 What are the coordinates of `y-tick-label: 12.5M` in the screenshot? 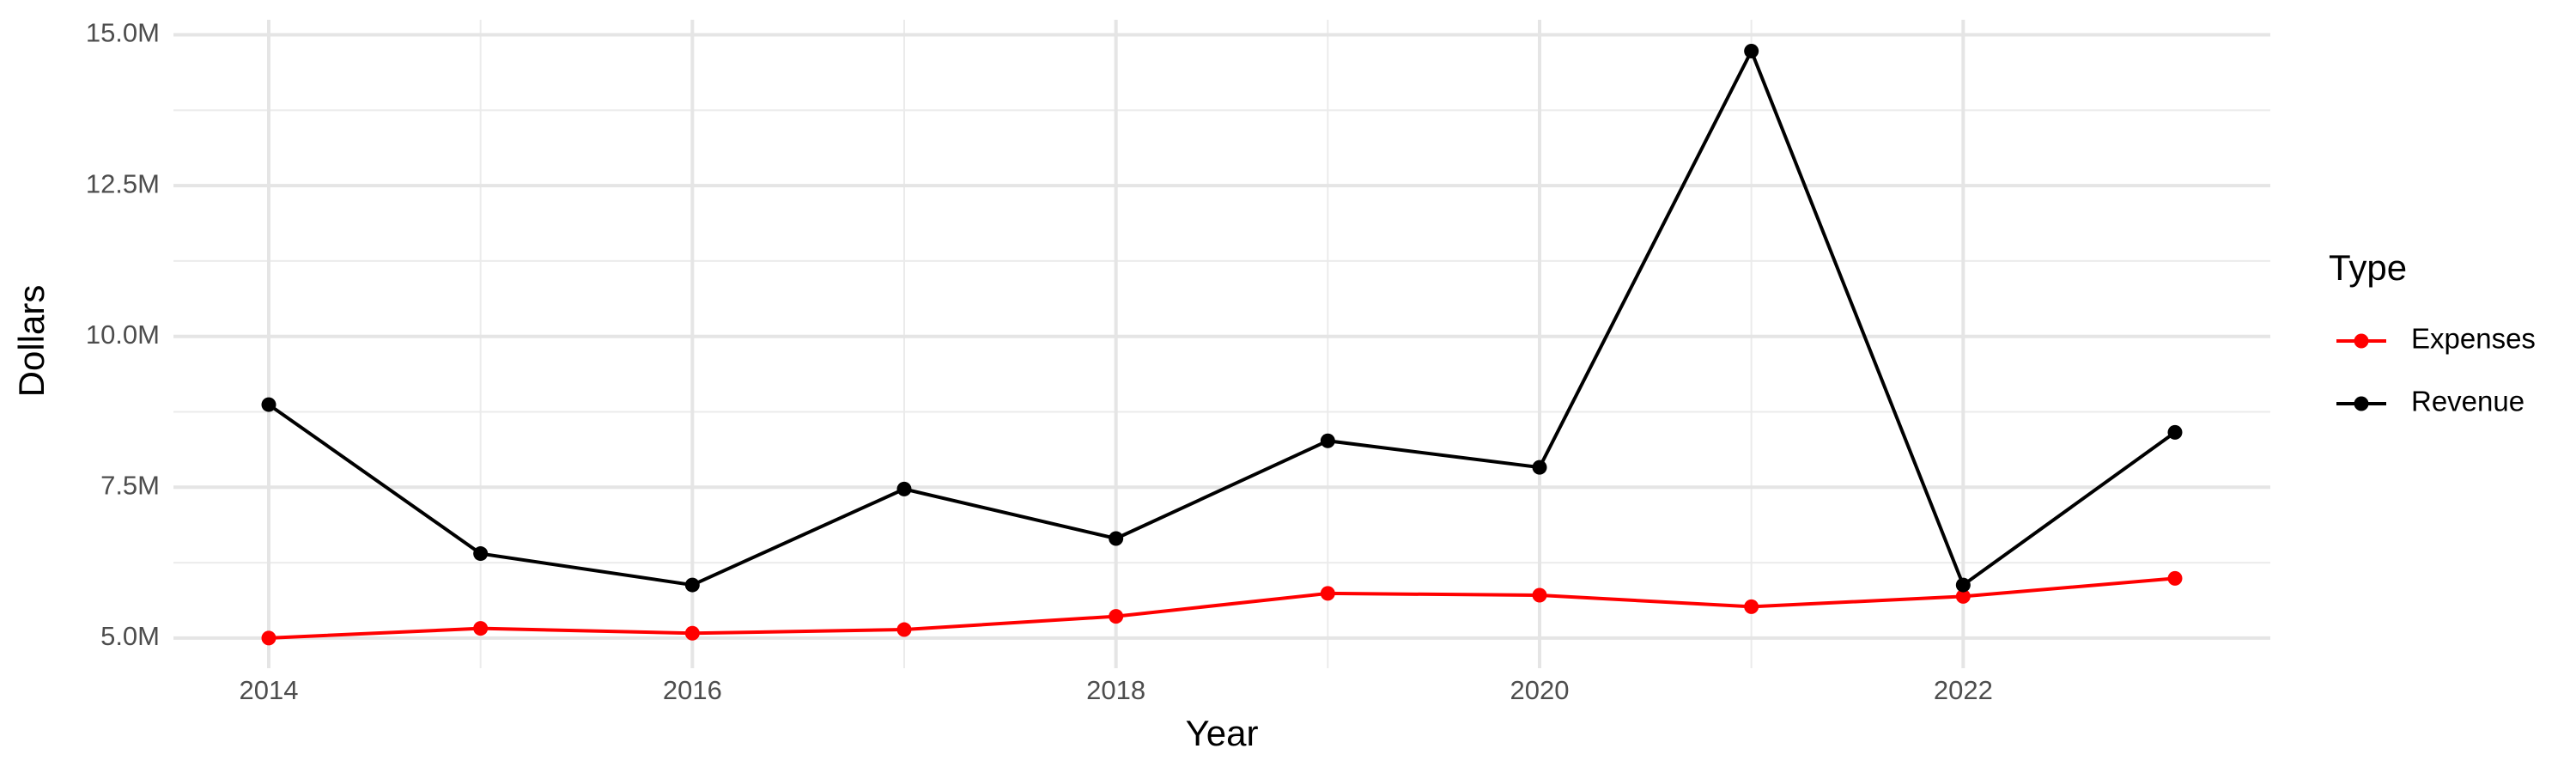 It's located at (123, 183).